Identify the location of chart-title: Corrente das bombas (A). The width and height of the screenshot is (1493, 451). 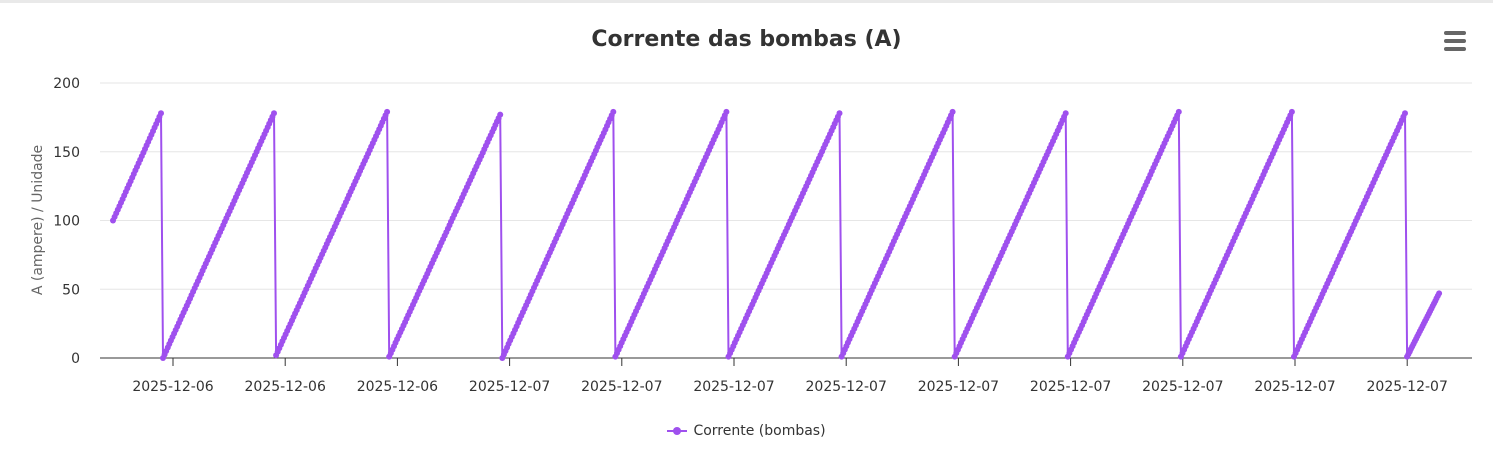
(746, 39).